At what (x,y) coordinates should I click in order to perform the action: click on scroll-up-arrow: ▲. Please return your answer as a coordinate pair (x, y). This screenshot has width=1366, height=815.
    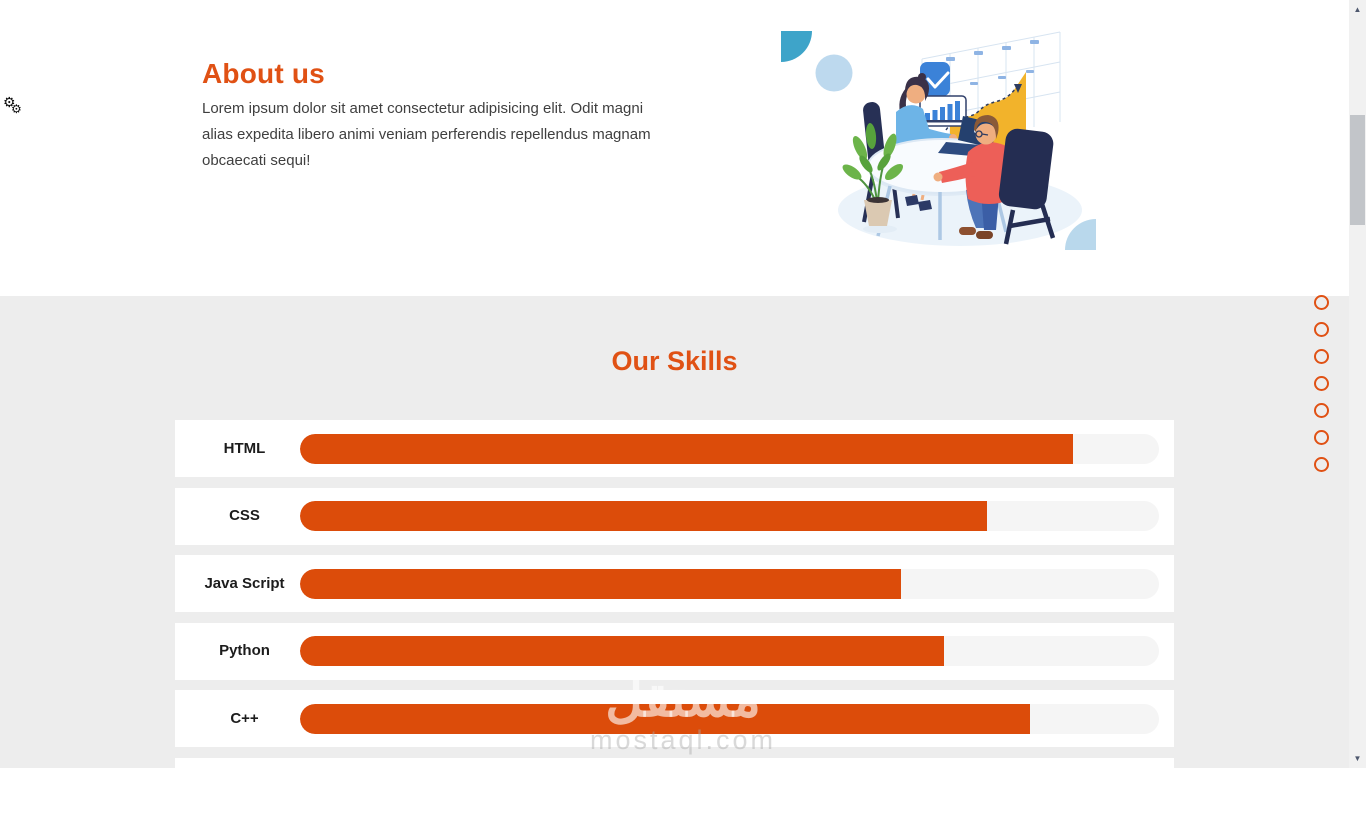
    Looking at the image, I should click on (1357, 9).